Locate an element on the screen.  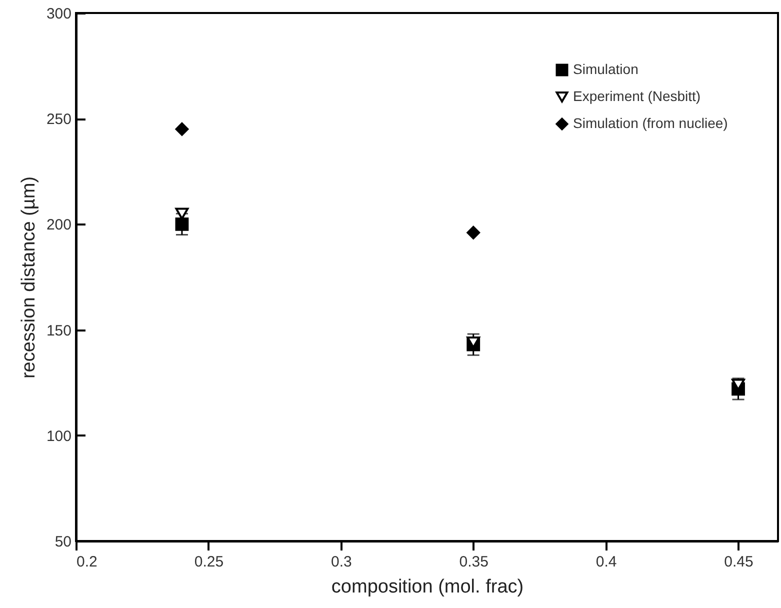
y-tick-label: 150 is located at coordinates (59, 331).